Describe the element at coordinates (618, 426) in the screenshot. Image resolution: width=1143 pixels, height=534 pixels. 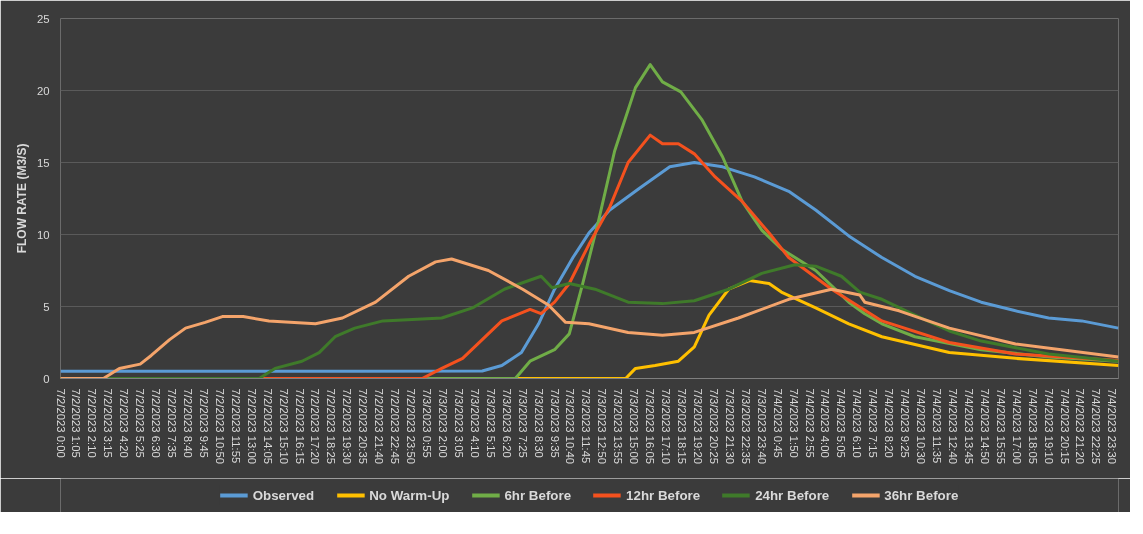
I see `x-tick-label: 7/3/2023 13:55` at that location.